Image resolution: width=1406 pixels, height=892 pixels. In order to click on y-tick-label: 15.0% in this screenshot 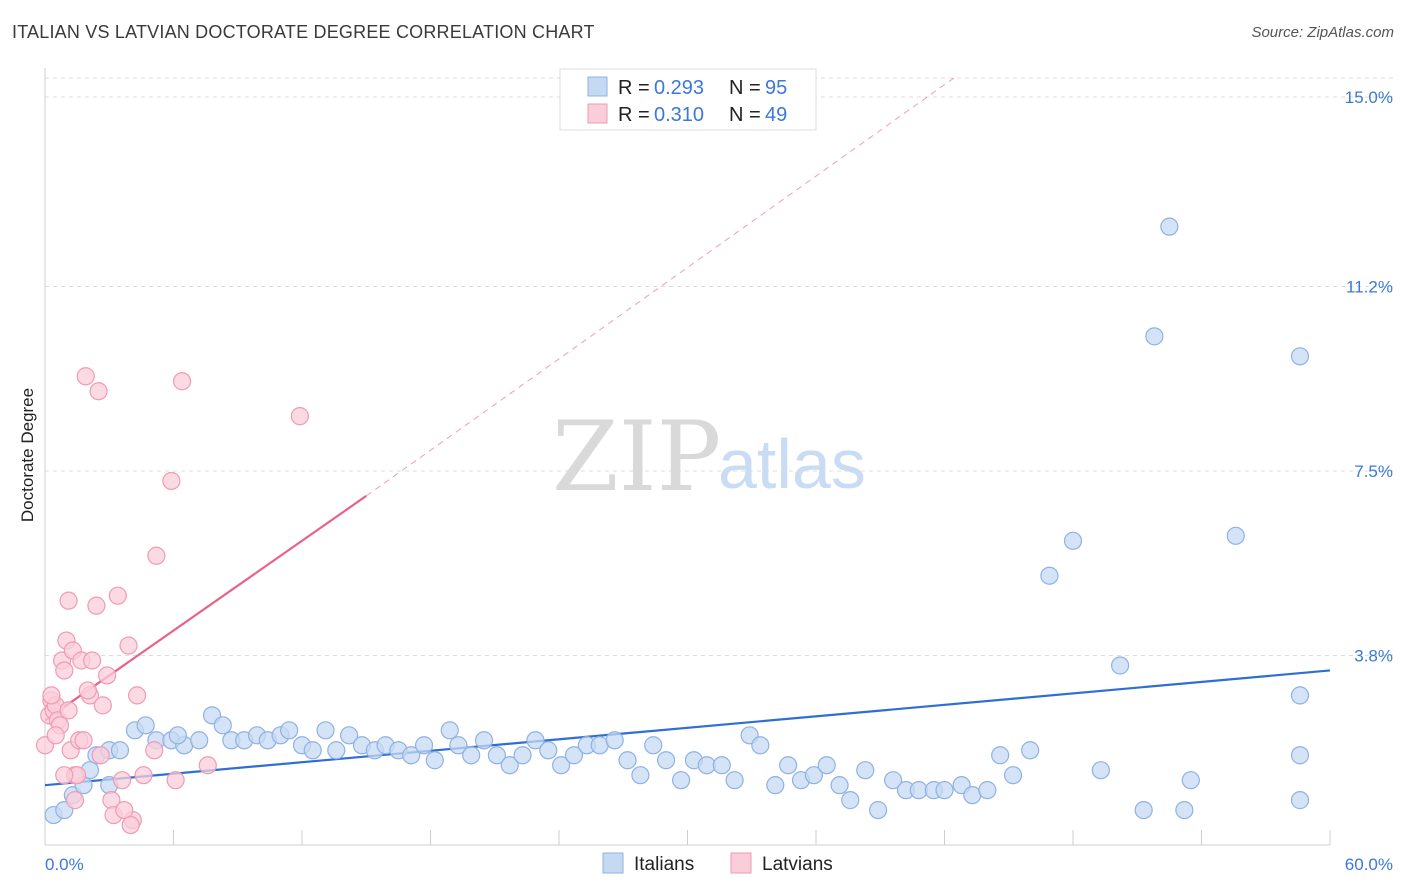, I will do `click(1369, 97)`.